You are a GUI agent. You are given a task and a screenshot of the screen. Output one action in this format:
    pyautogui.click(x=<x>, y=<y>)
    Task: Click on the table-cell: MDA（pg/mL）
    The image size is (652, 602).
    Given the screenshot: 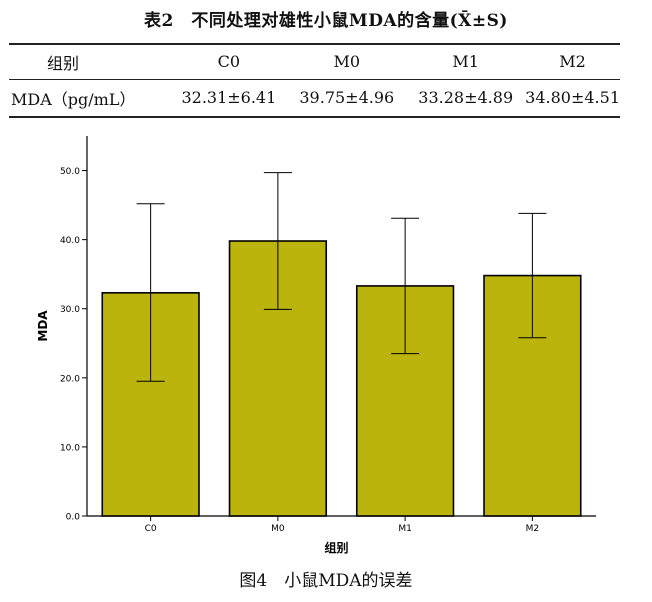 What is the action you would take?
    pyautogui.click(x=90, y=98)
    